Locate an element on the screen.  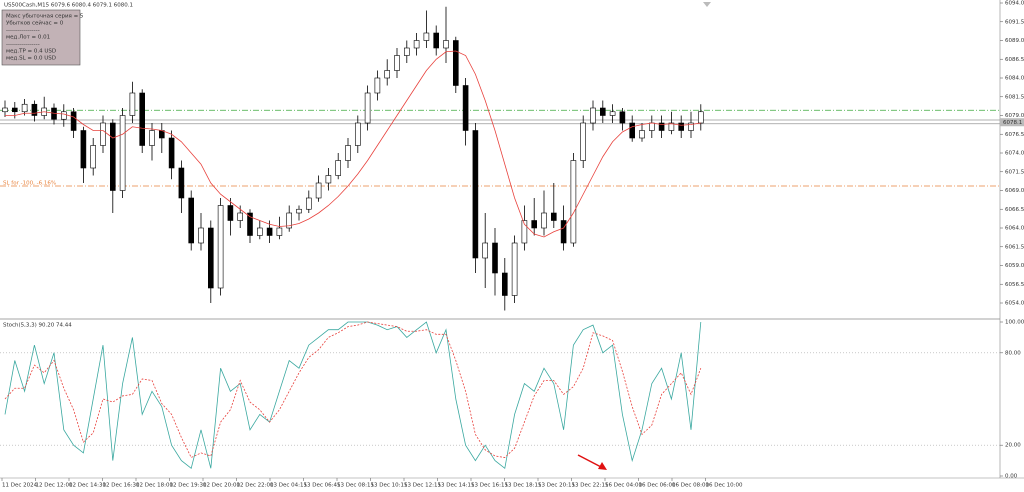
x-tick-label: 16 Dec 08:00 is located at coordinates (690, 486).